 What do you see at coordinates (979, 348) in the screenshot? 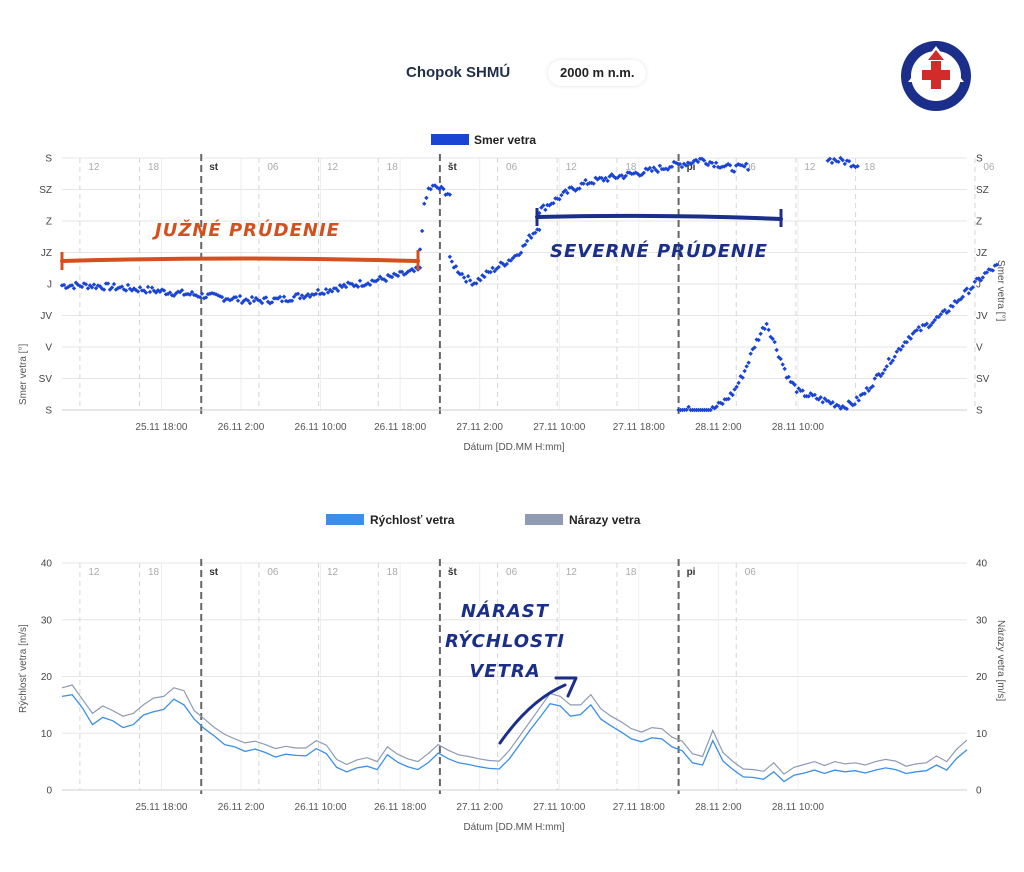
I see `y-tick-label-right: V` at bounding box center [979, 348].